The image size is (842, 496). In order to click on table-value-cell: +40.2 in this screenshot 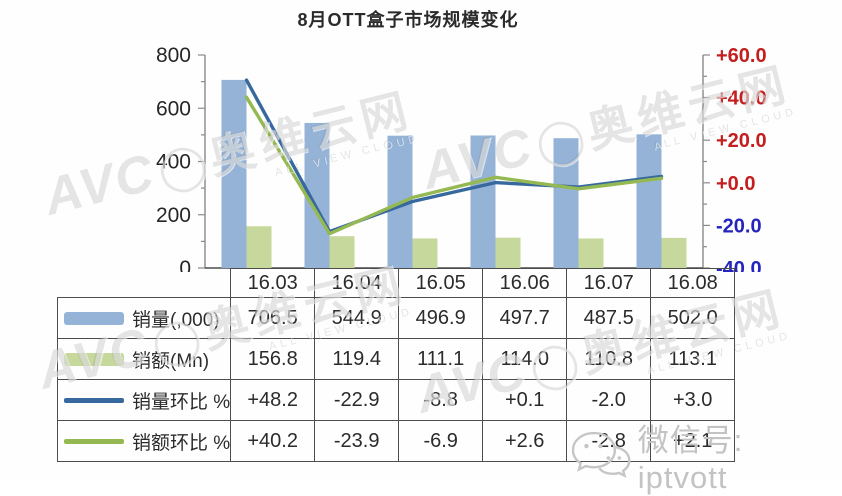, I will do `click(273, 441)`.